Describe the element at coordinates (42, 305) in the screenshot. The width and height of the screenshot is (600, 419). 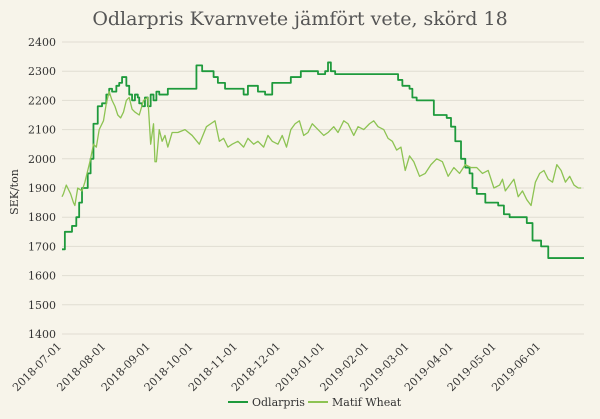
I see `y-tick-label: 1500` at that location.